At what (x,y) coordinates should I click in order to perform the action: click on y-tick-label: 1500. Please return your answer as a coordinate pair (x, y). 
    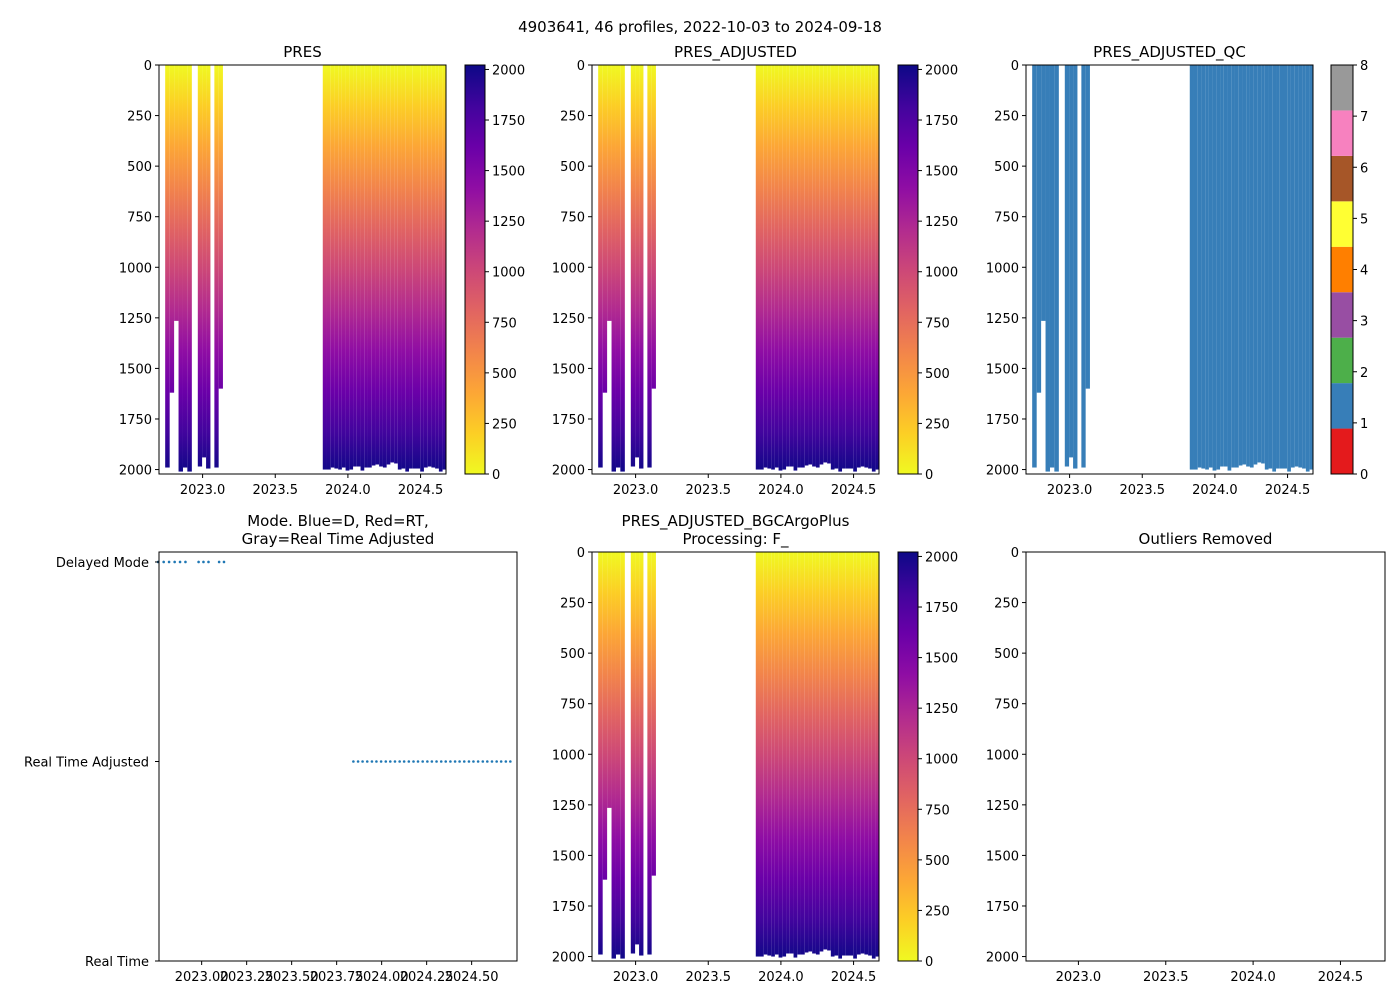
    Looking at the image, I should click on (568, 856).